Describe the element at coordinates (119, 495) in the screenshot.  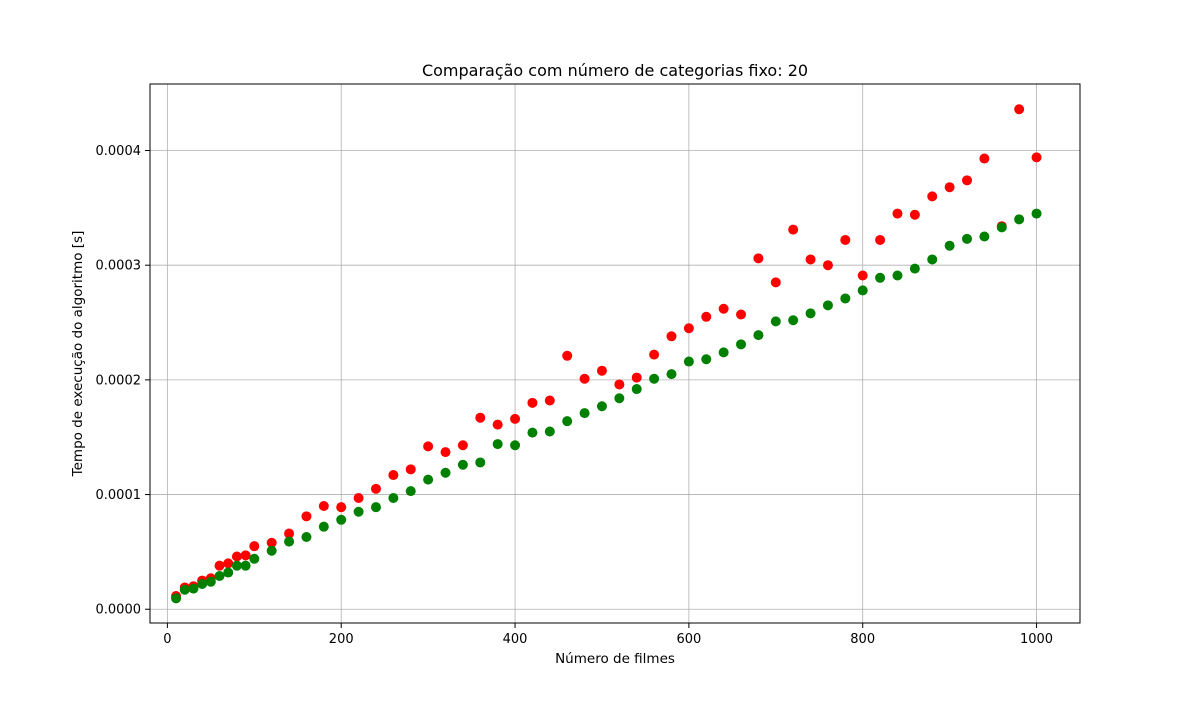
I see `y-tick-label: 0.0001` at that location.